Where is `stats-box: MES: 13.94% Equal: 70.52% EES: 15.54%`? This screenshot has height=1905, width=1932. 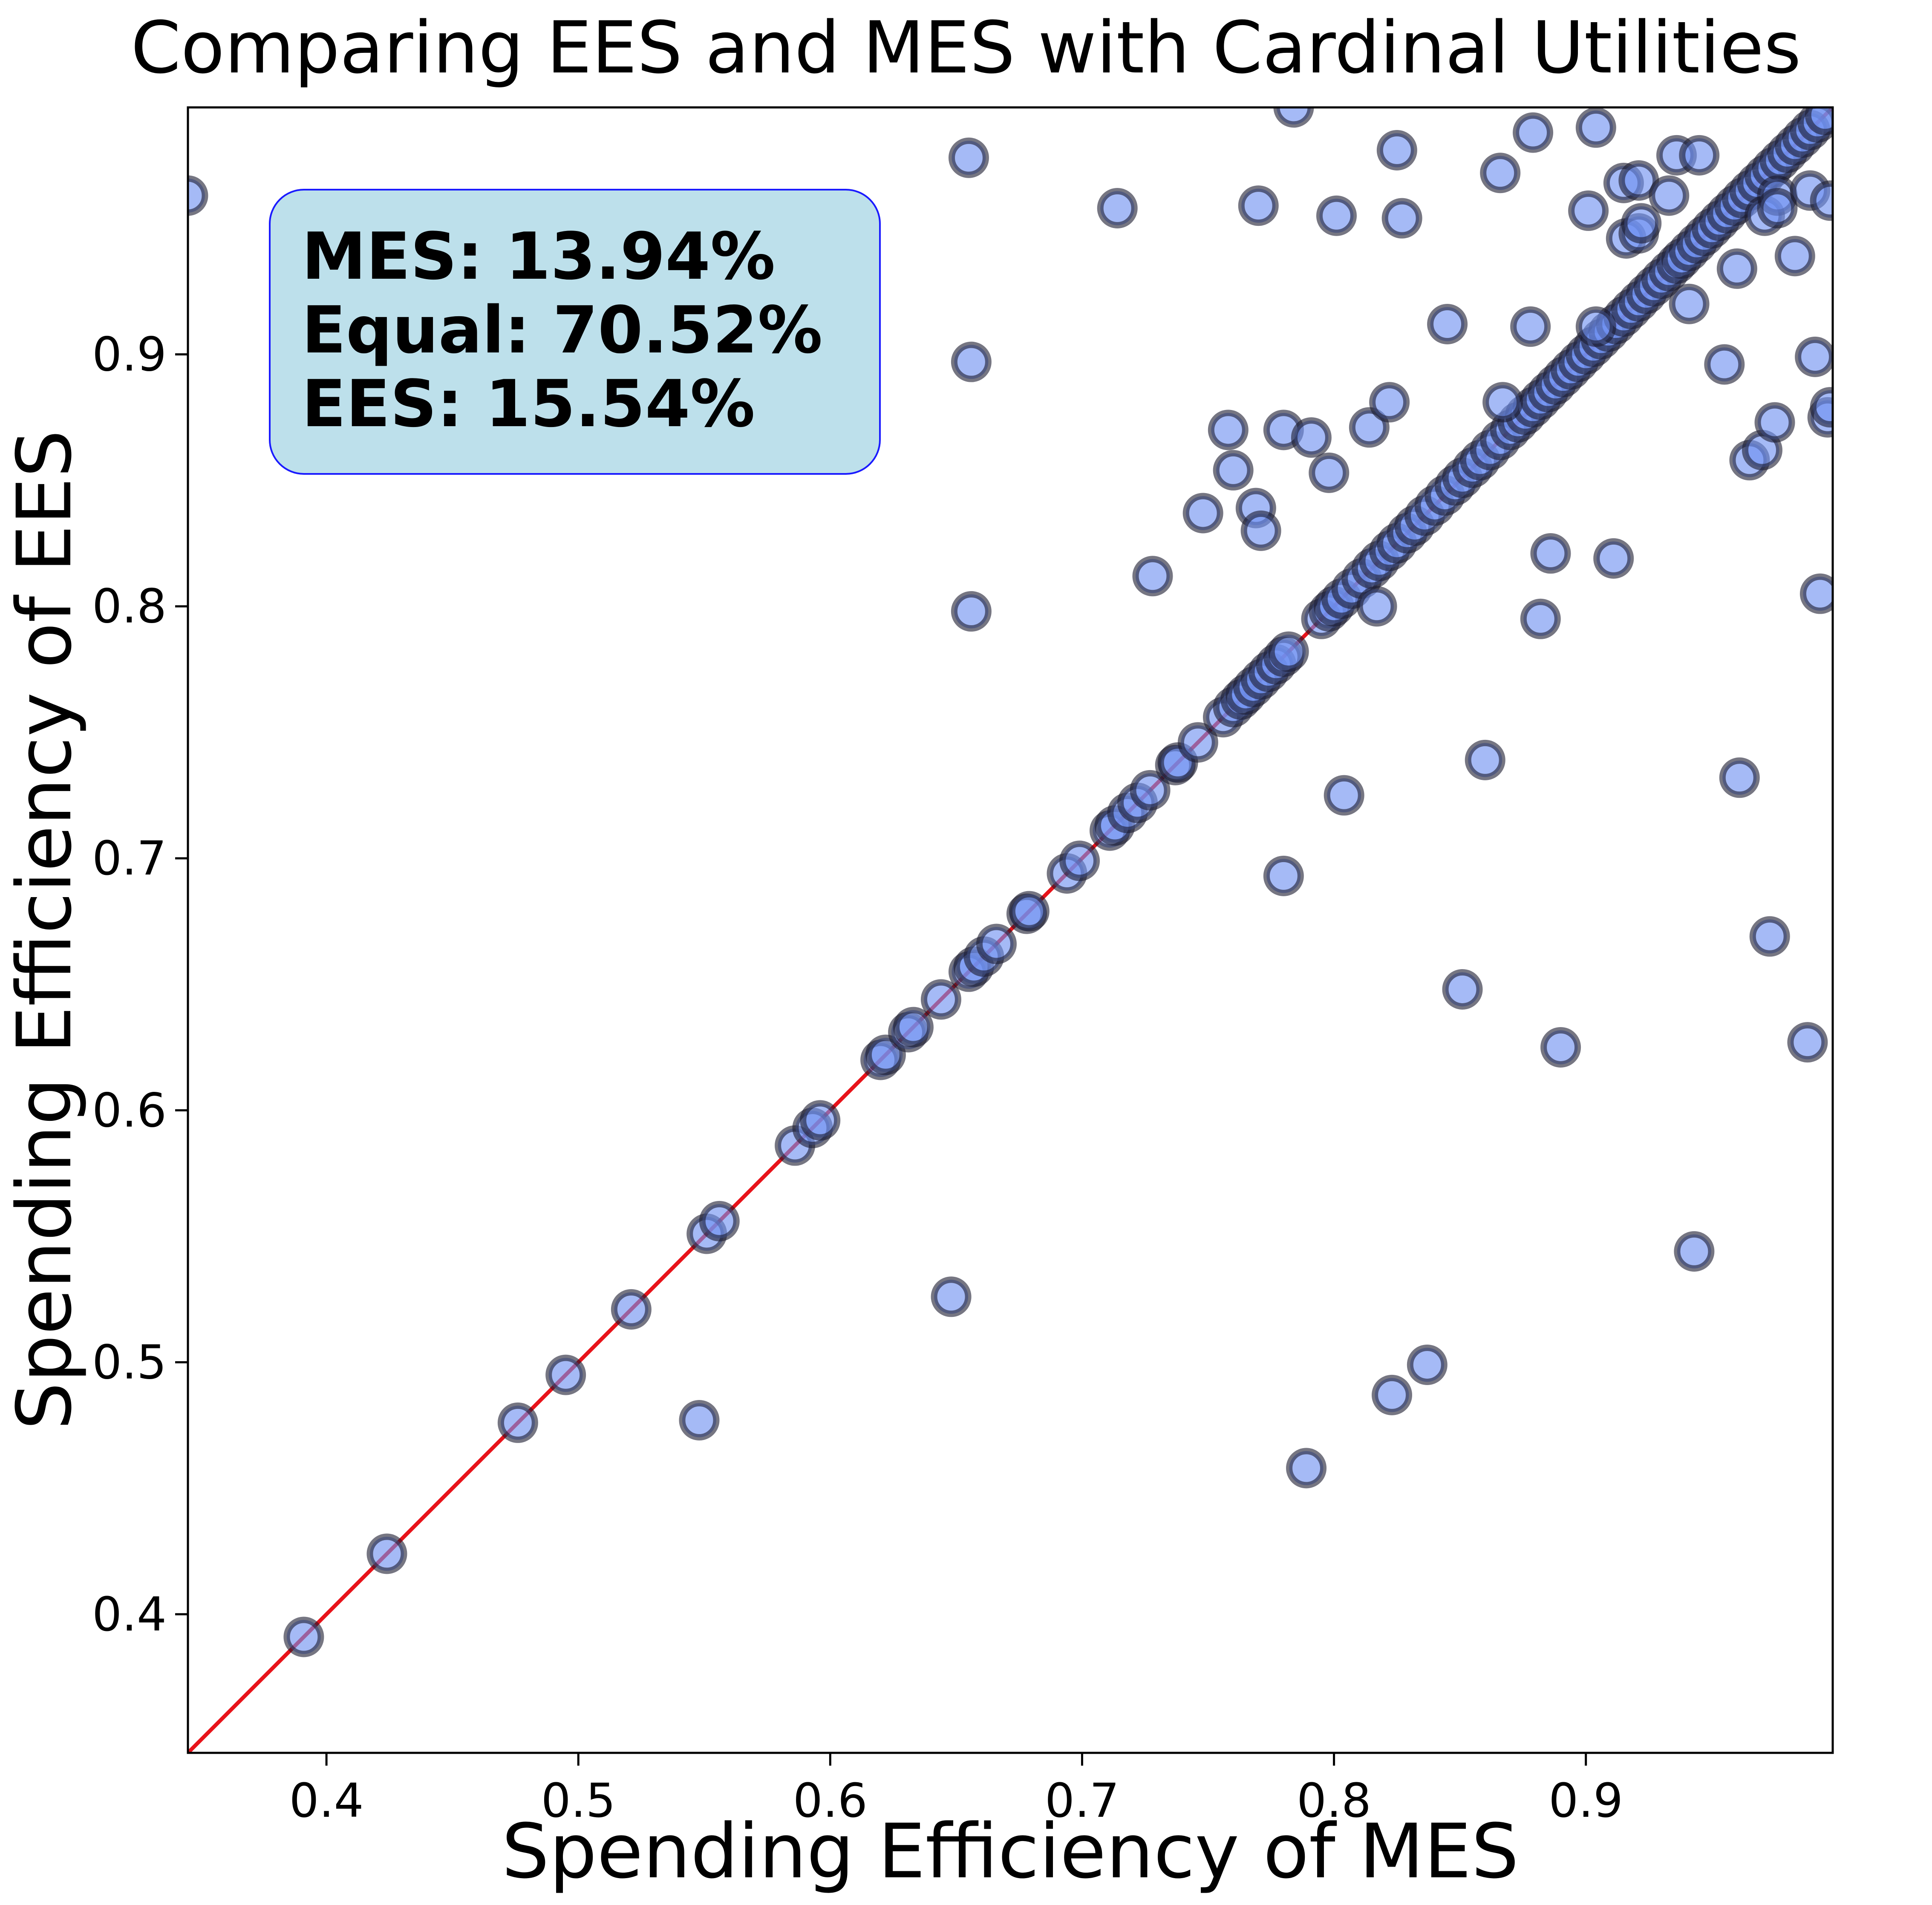 stats-box: MES: 13.94% Equal: 70.52% EES: 15.54% is located at coordinates (575, 332).